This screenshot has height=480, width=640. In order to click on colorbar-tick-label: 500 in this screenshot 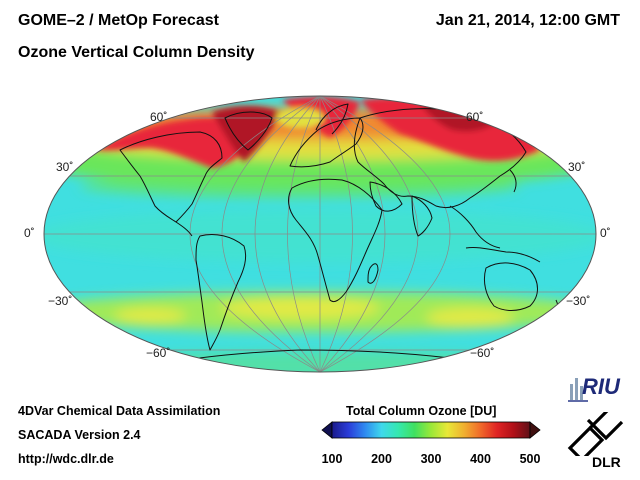, I will do `click(530, 459)`.